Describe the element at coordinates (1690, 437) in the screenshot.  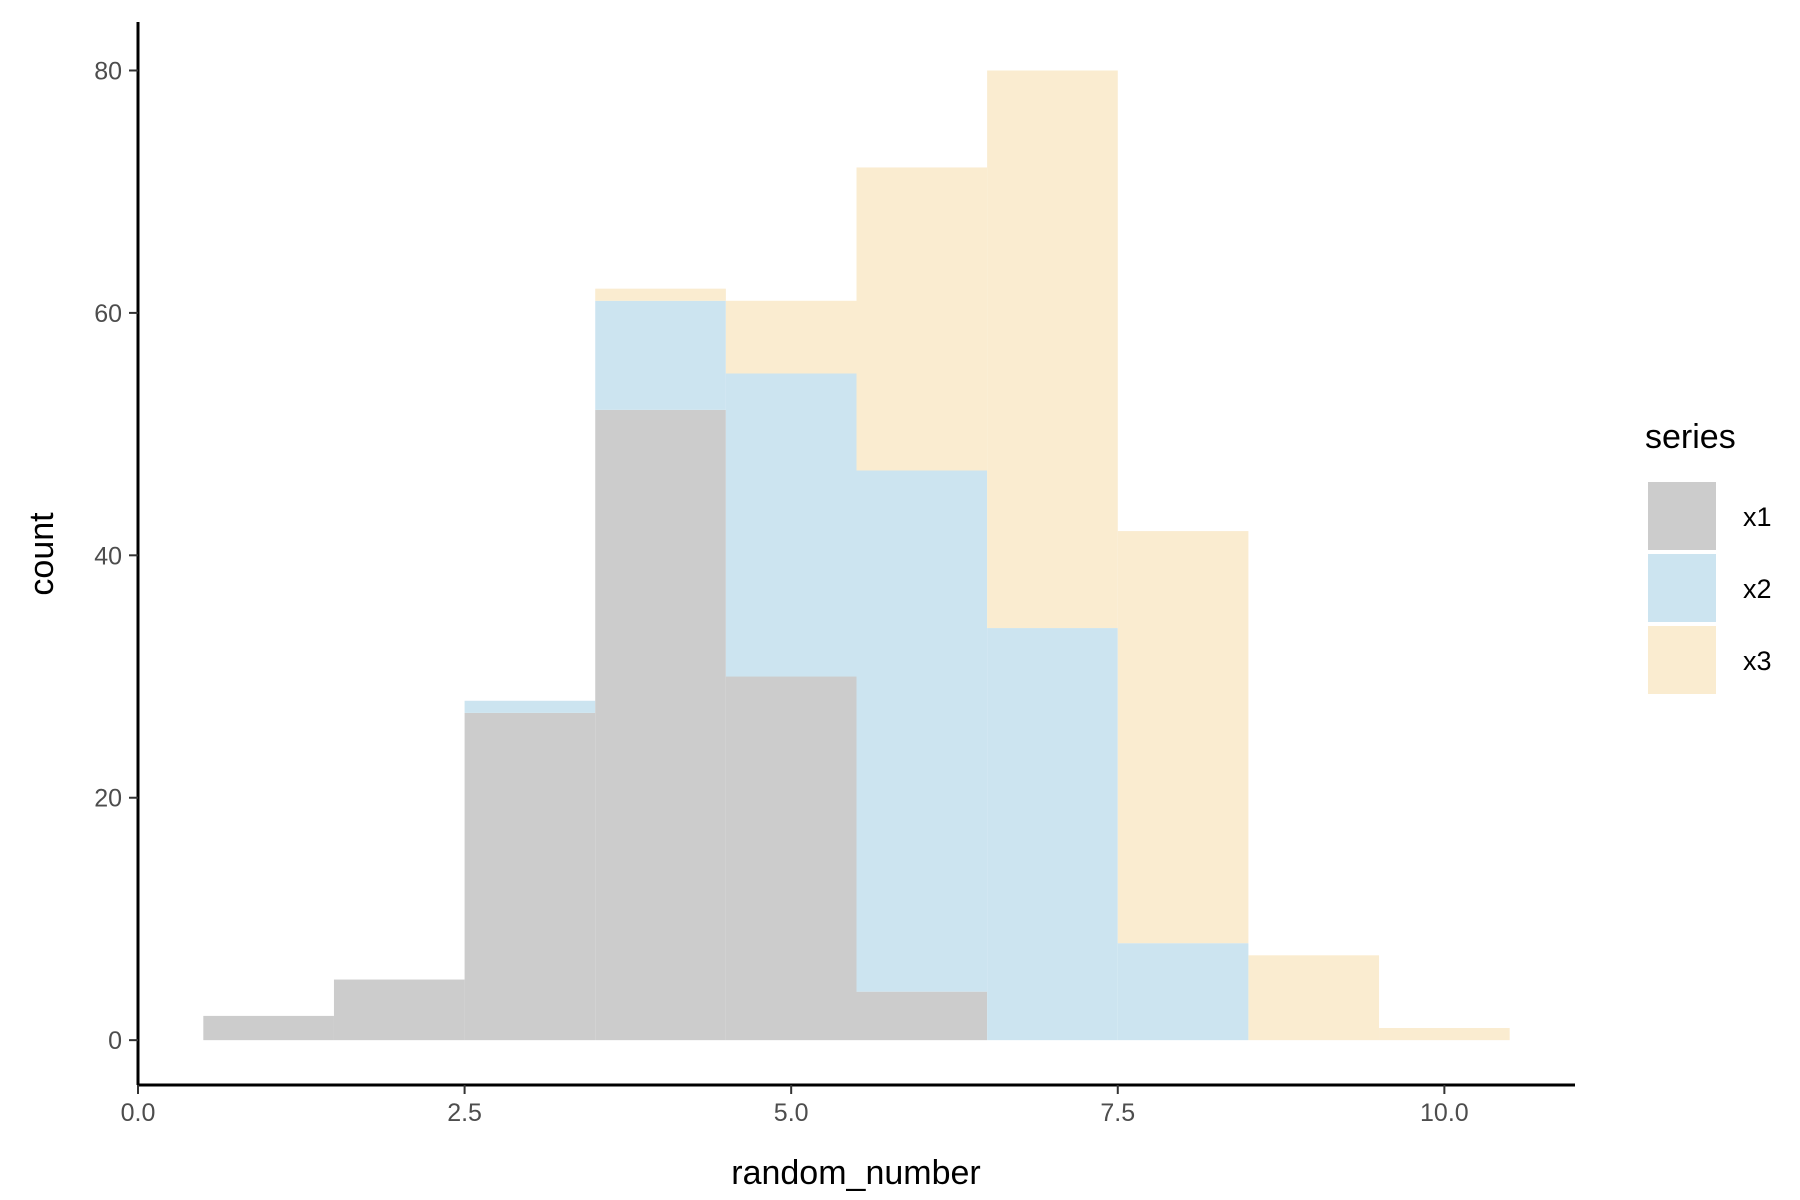
I see `legend-title: series` at that location.